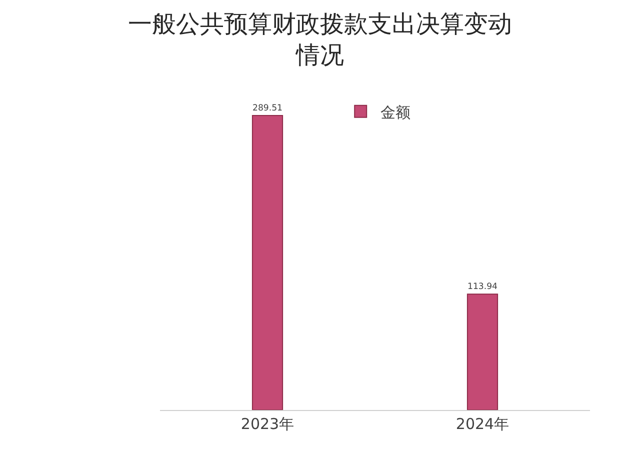 This screenshot has width=640, height=456. I want to click on data-label: 113.94, so click(482, 287).